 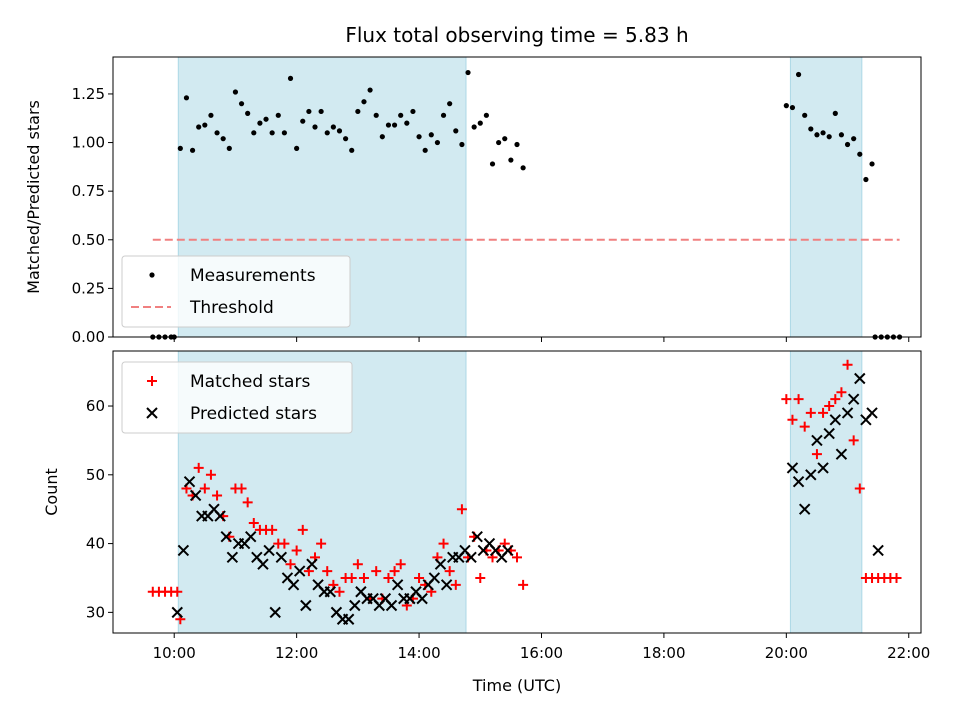 I want to click on y-tick-label: 0.25, so click(x=88, y=288).